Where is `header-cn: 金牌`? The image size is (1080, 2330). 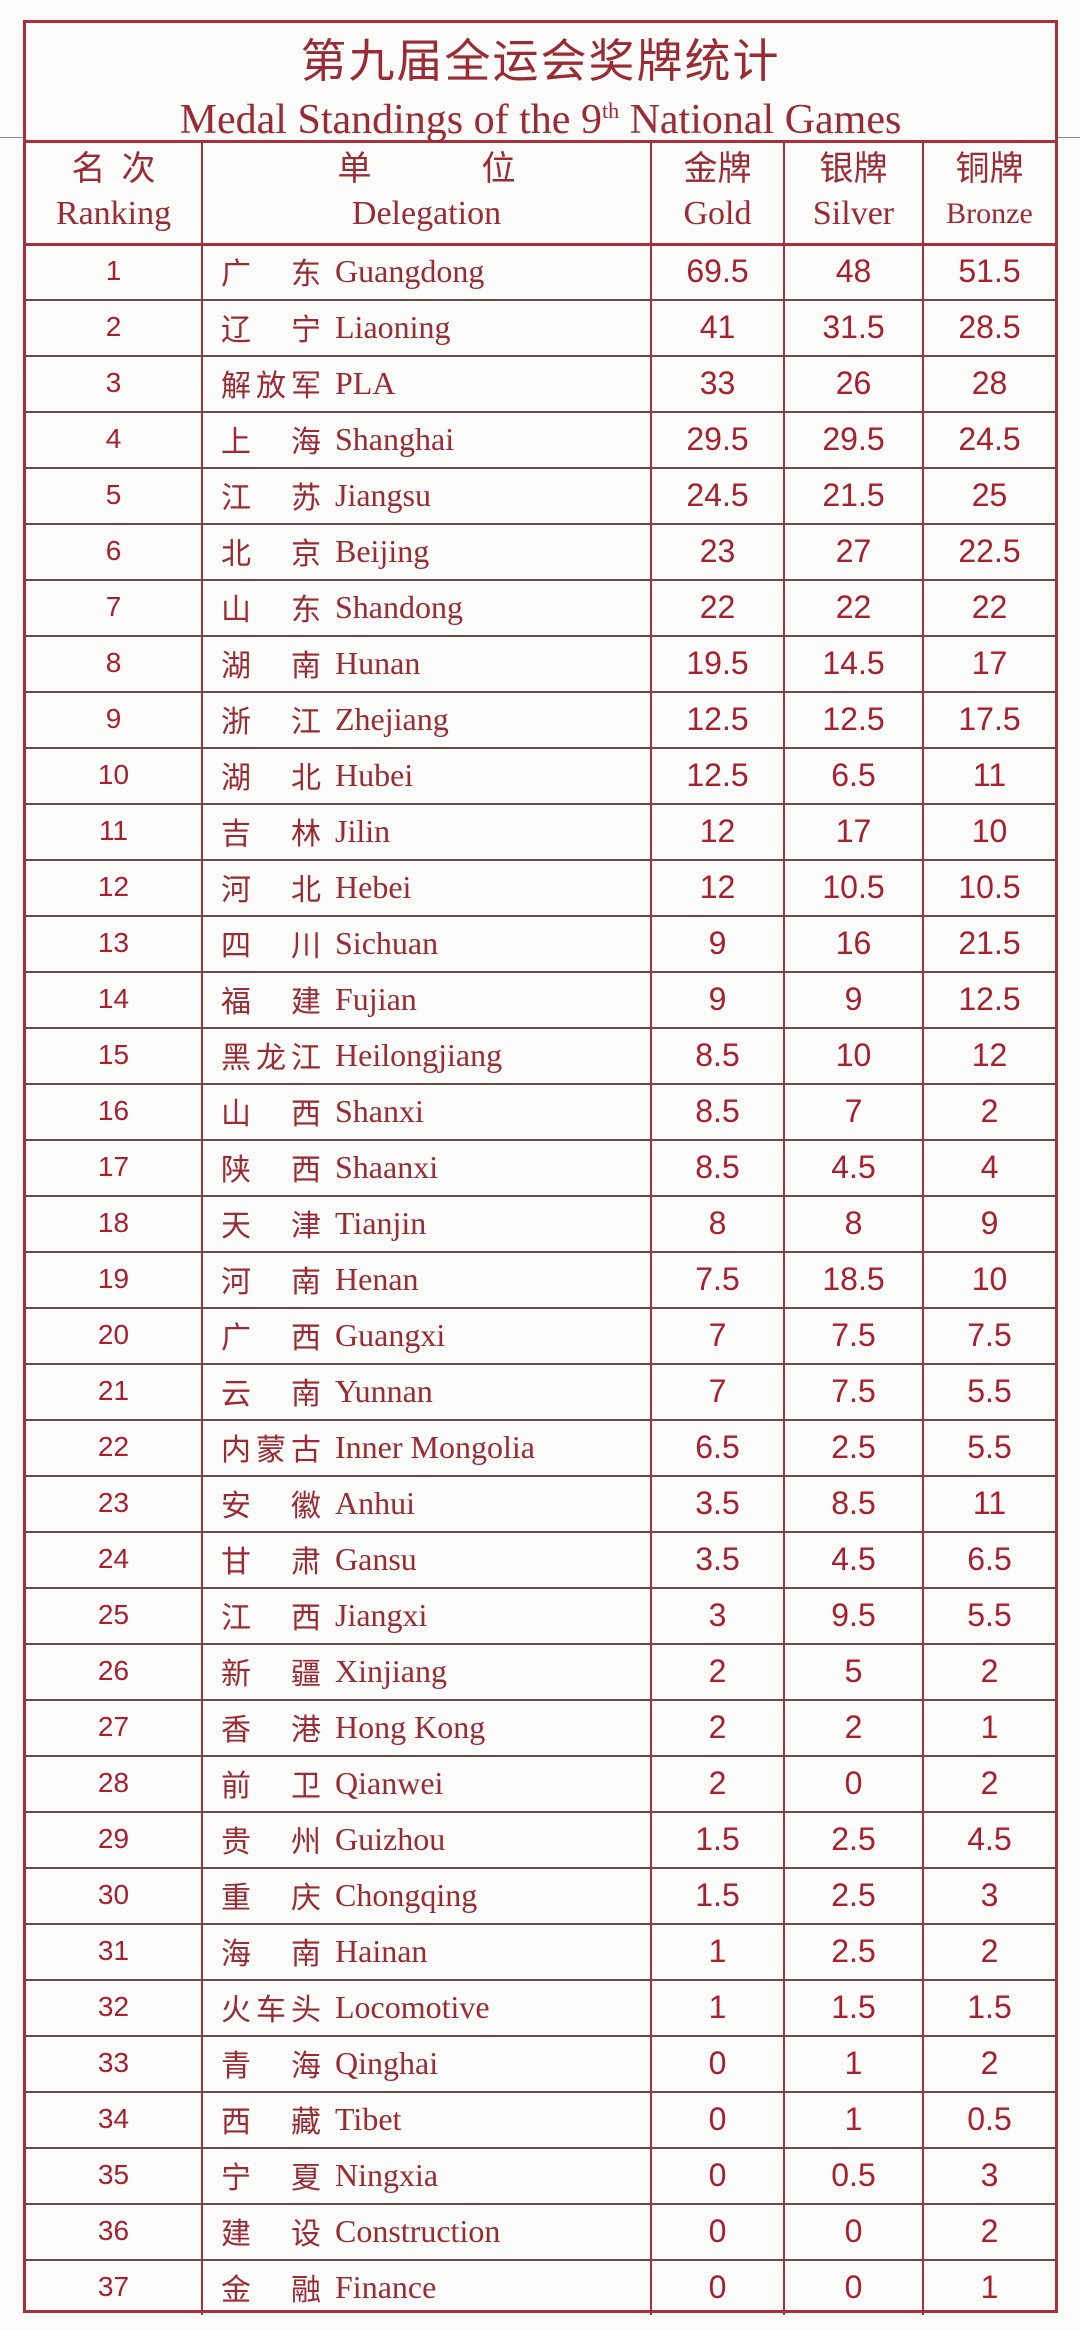 header-cn: 金牌 is located at coordinates (717, 169).